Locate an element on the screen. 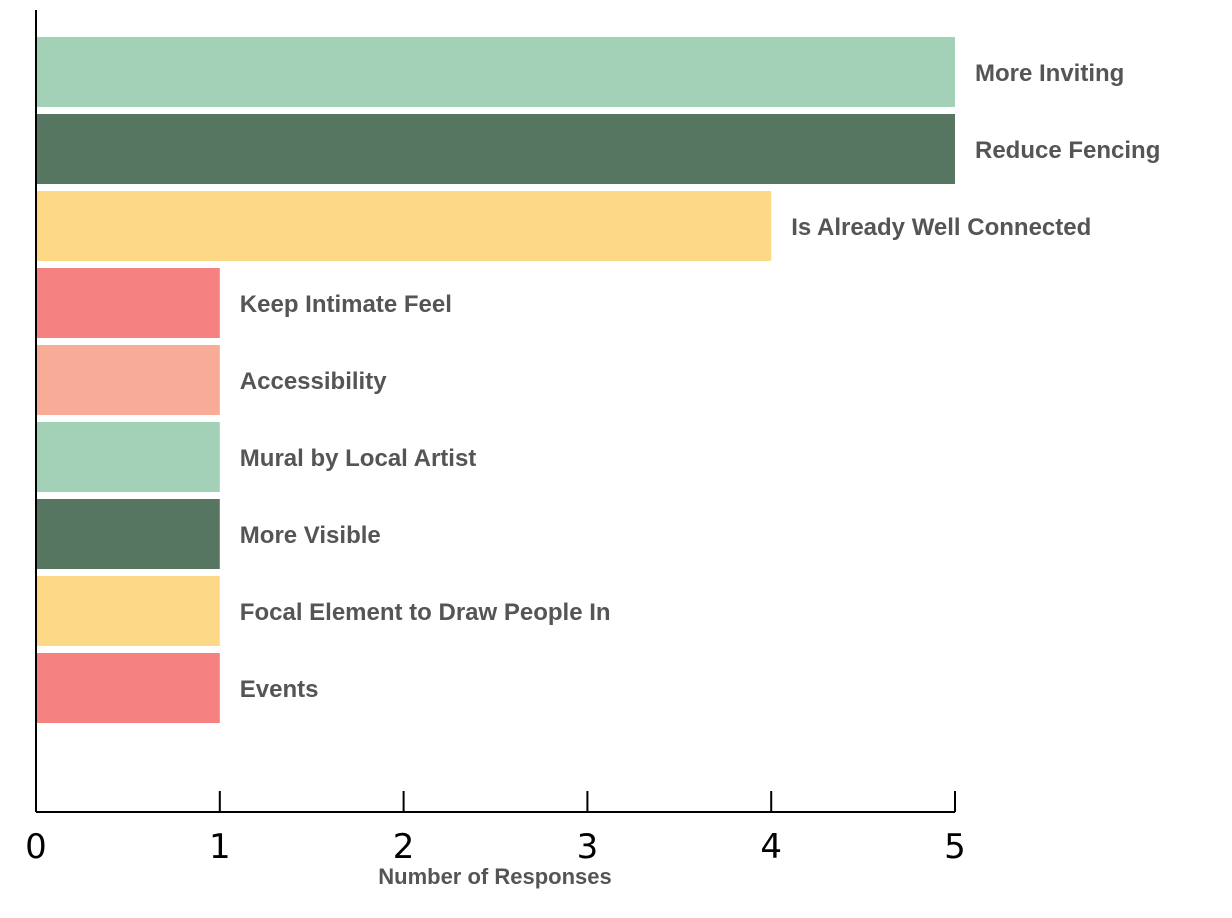 The image size is (1232, 918). x-tick-label: 5 is located at coordinates (955, 847).